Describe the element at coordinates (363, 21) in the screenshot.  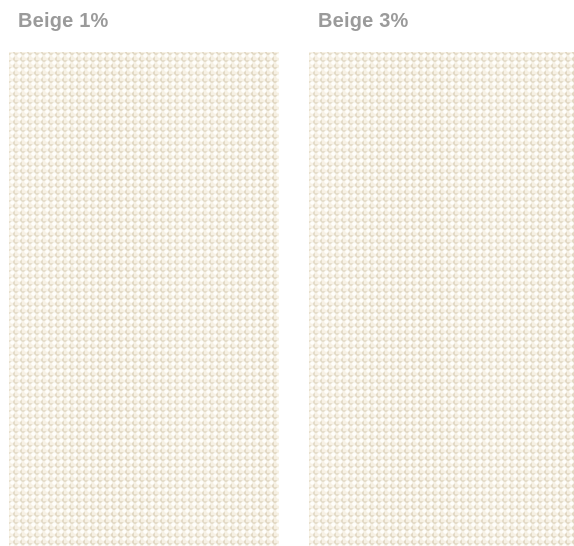
I see `swatch-label: Beige 3%` at that location.